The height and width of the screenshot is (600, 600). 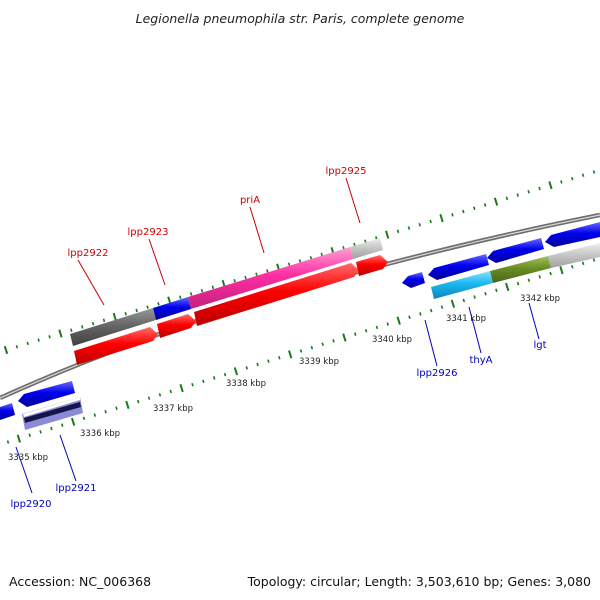 What do you see at coordinates (480, 360) in the screenshot?
I see `gene-label-thya: thyA` at bounding box center [480, 360].